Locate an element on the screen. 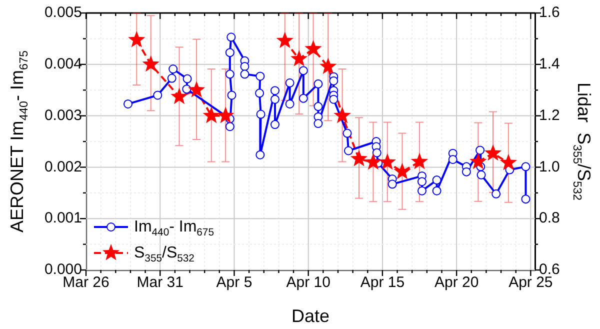 Image resolution: width=600 pixels, height=329 pixels. x-tick-label: Apr 5 is located at coordinates (234, 283).